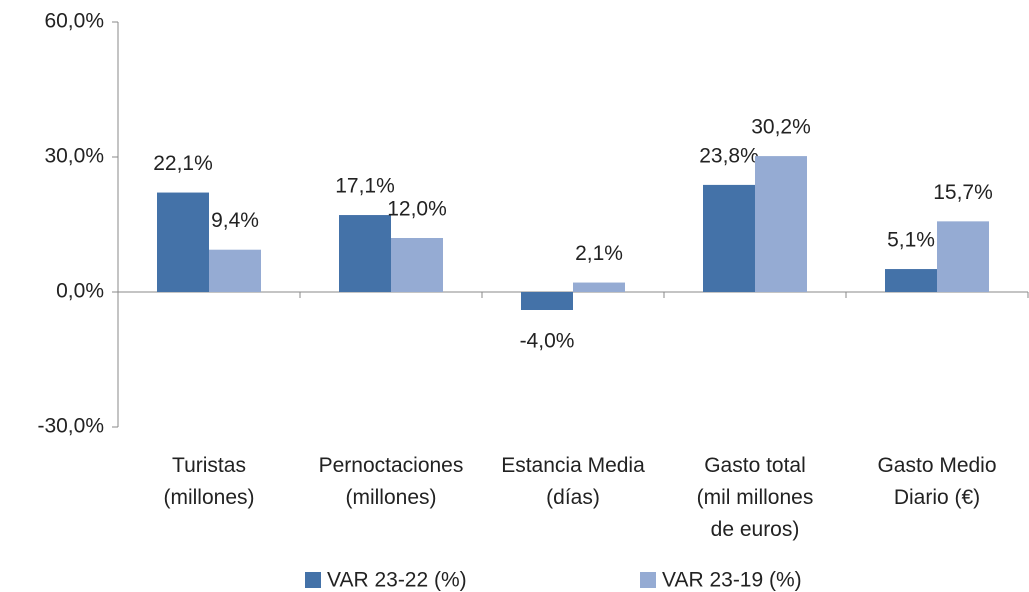  I want to click on value-label: 22,1%, so click(183, 163).